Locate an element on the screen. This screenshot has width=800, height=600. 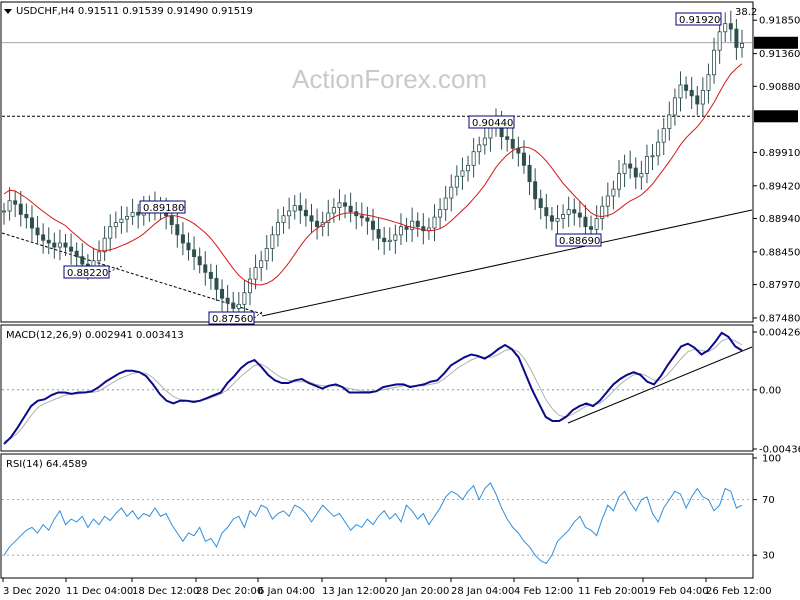
time-tick-label: 18 Dec 12:00 is located at coordinates (165, 591).